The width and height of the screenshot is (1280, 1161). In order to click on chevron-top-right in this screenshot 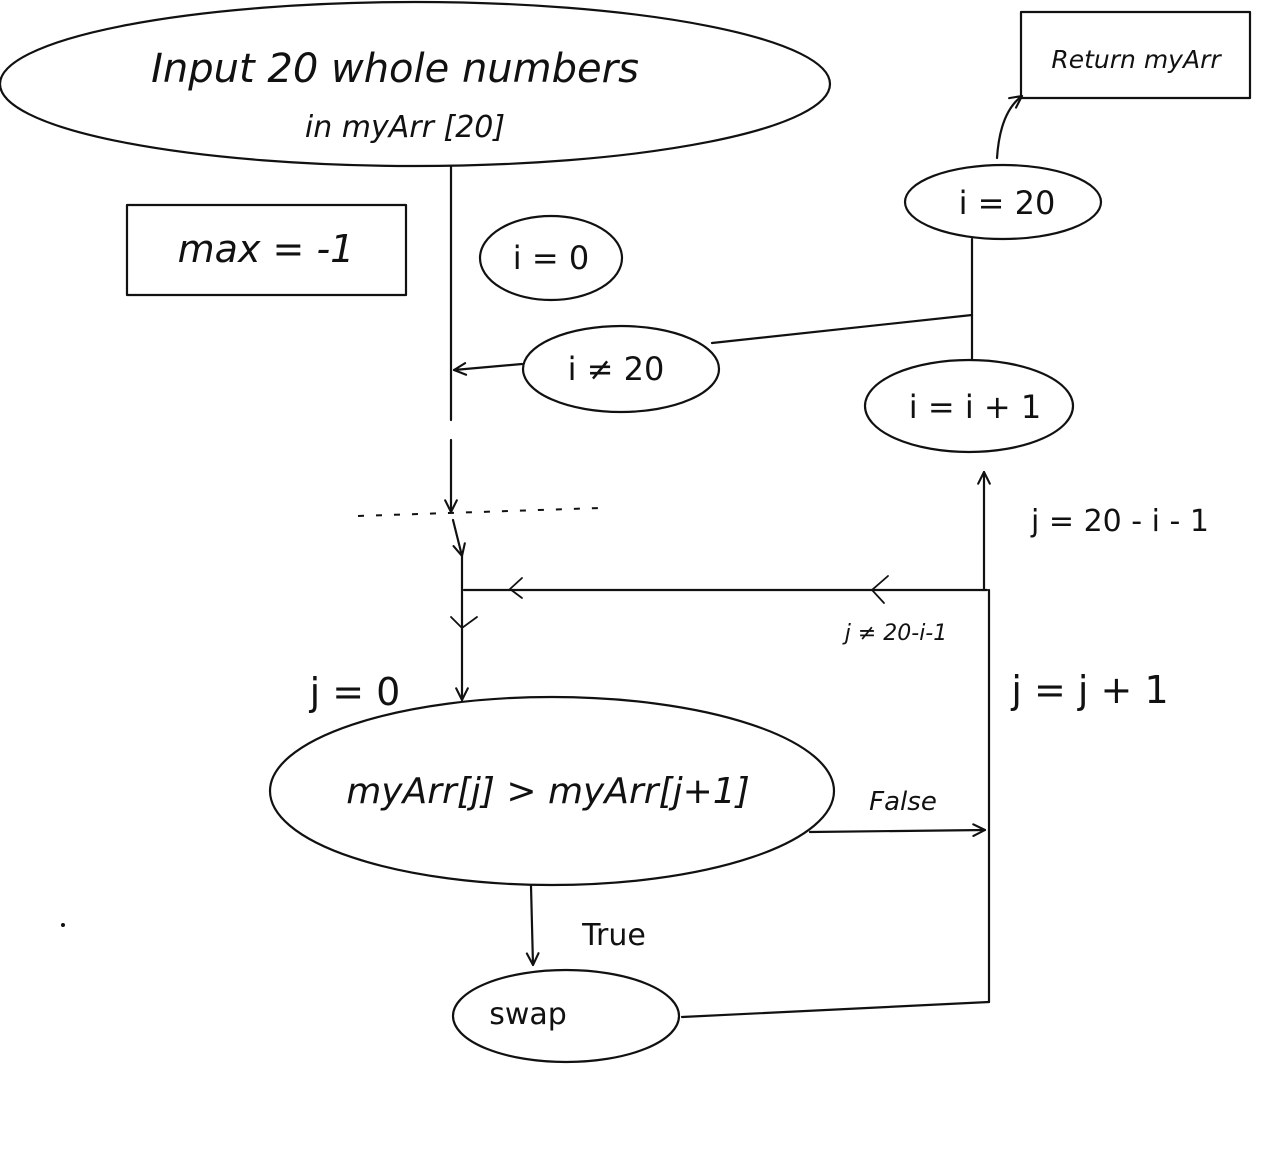, I will do `click(879, 589)`.